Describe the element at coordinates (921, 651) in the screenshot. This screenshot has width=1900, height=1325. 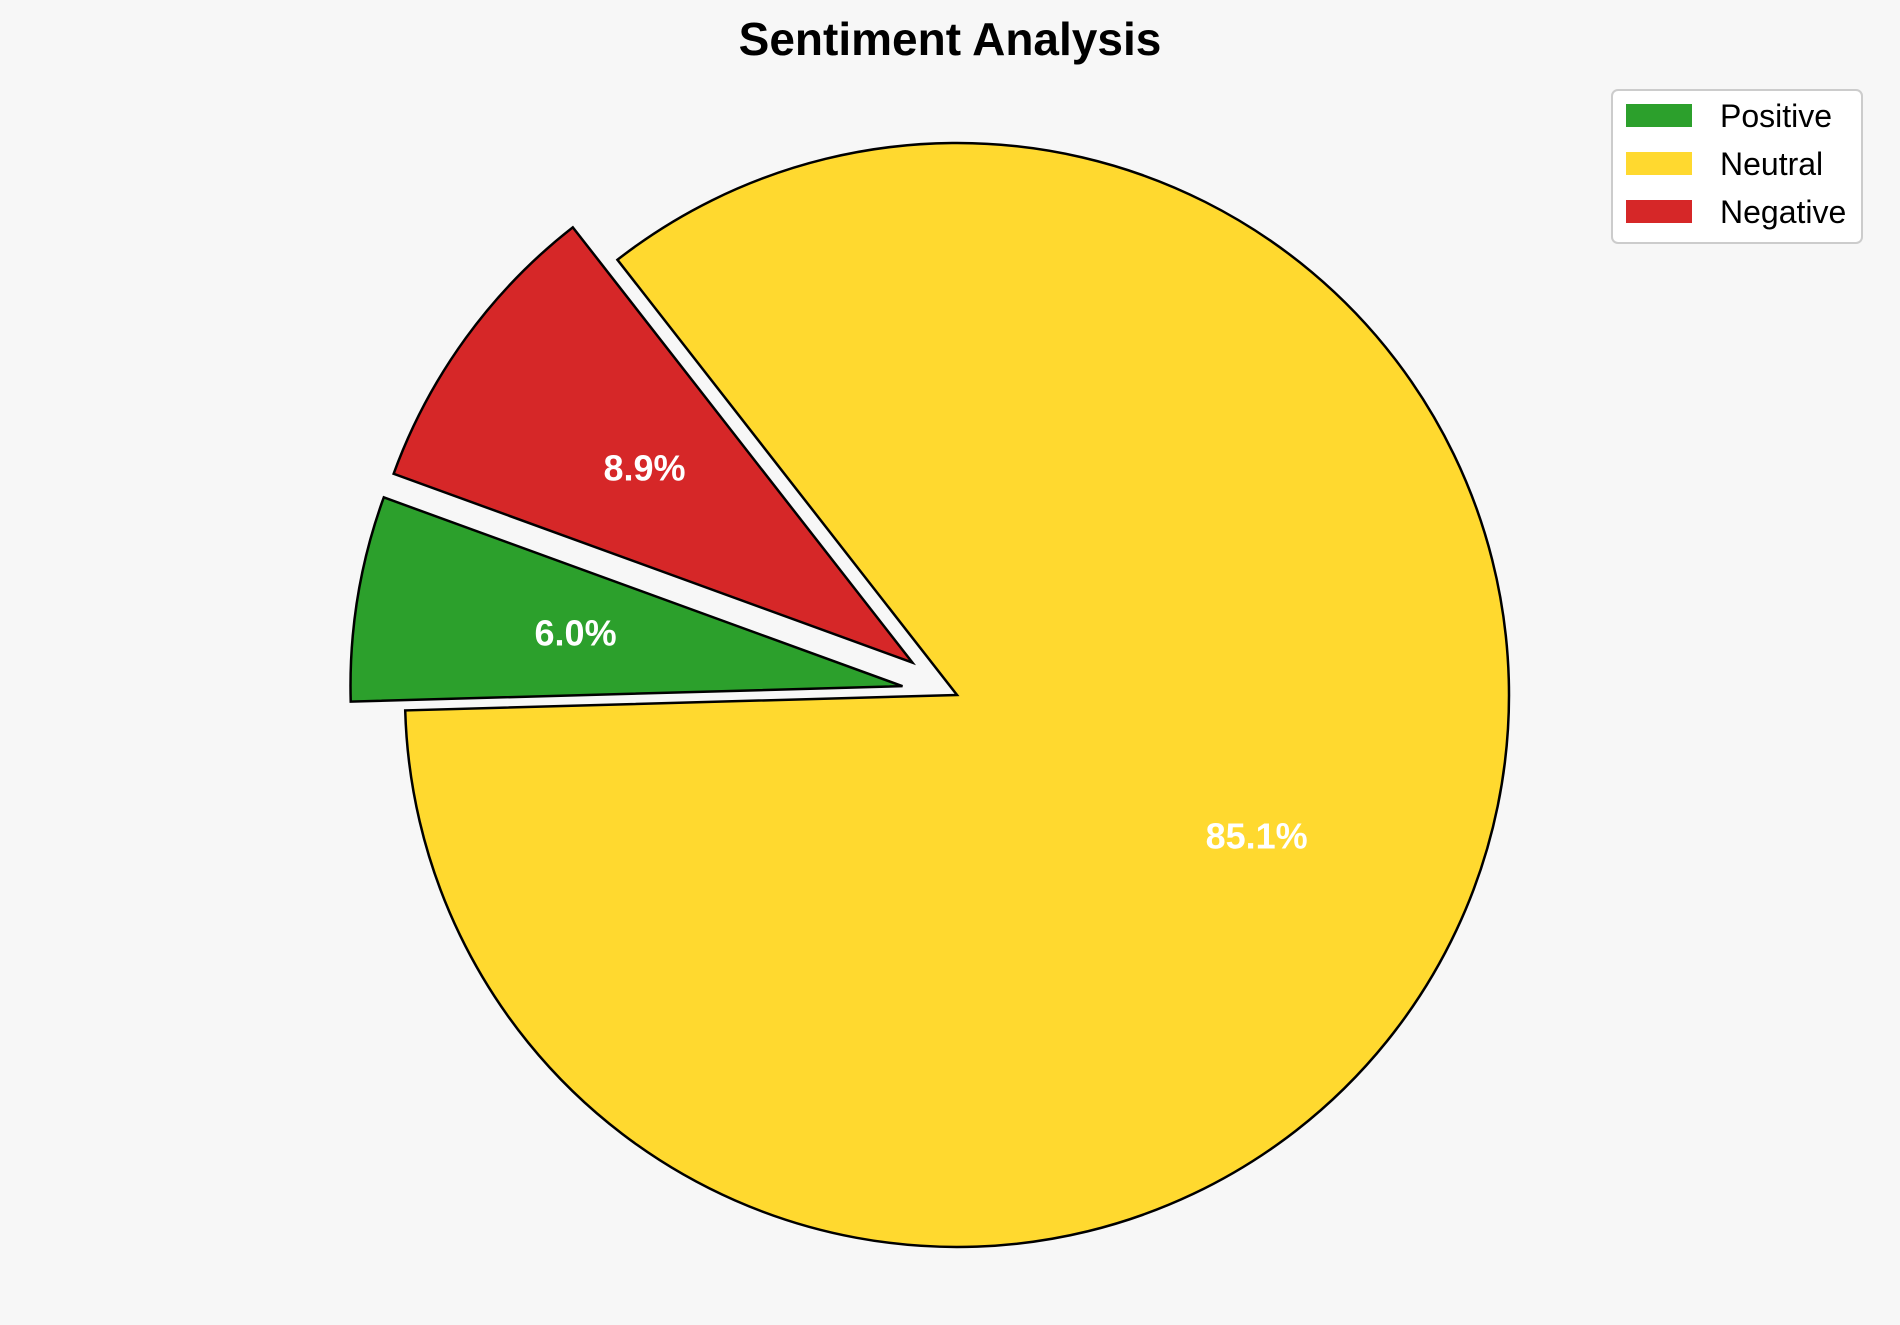
I see `pie-slice-labels: 6.0% 85.1% 8.9%` at that location.